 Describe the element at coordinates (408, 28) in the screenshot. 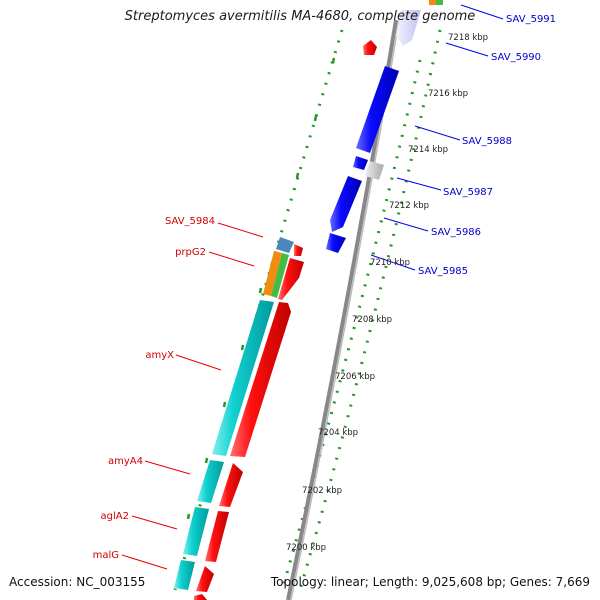

I see `feature-sav5991` at that location.